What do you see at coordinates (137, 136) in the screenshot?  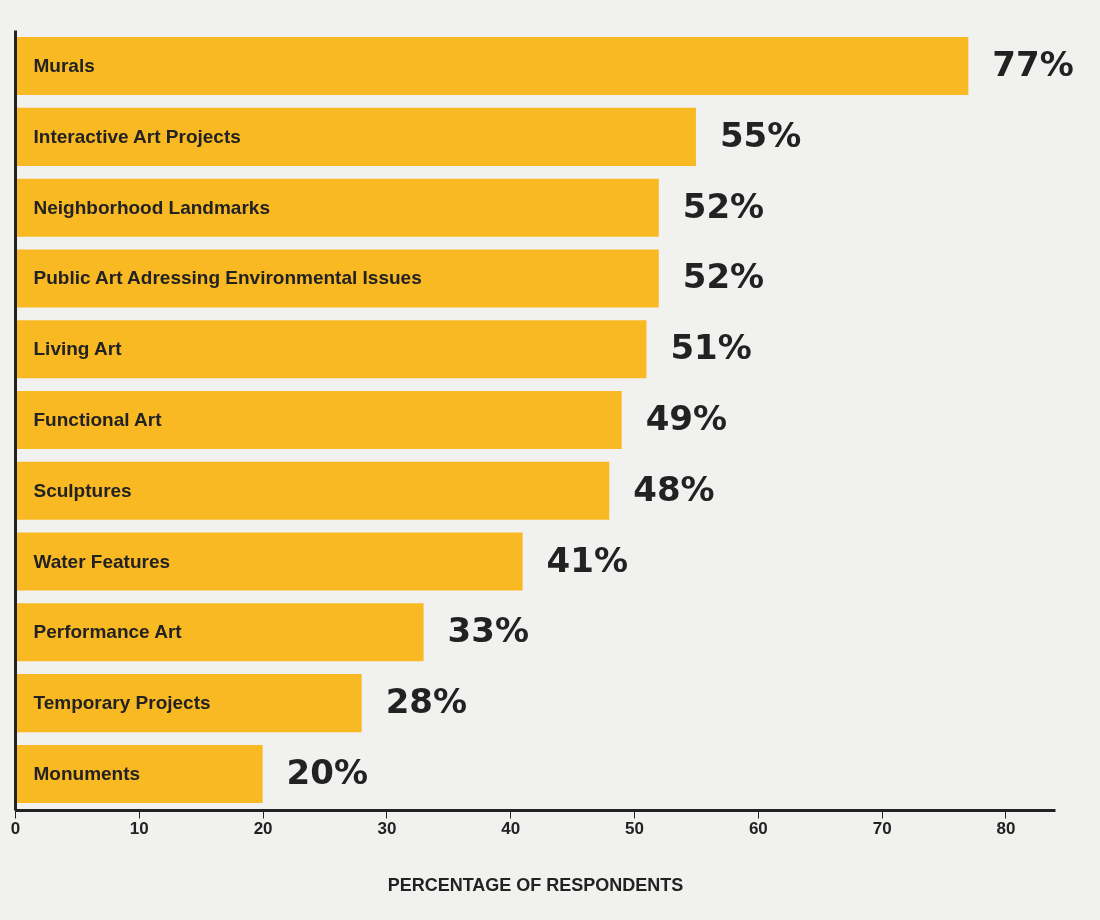 I see `y-tick-label: Interactive Art Projects` at bounding box center [137, 136].